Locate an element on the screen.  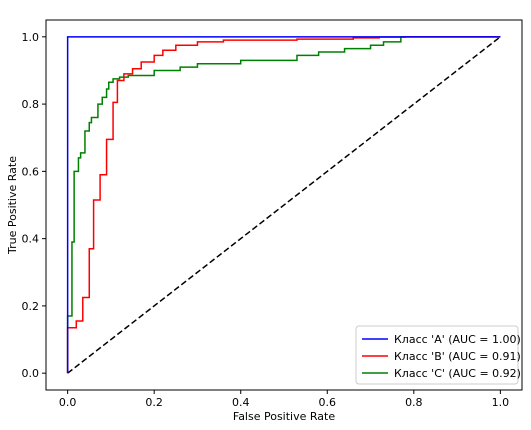
y-tick-label: 0.0 is located at coordinates (31, 373).